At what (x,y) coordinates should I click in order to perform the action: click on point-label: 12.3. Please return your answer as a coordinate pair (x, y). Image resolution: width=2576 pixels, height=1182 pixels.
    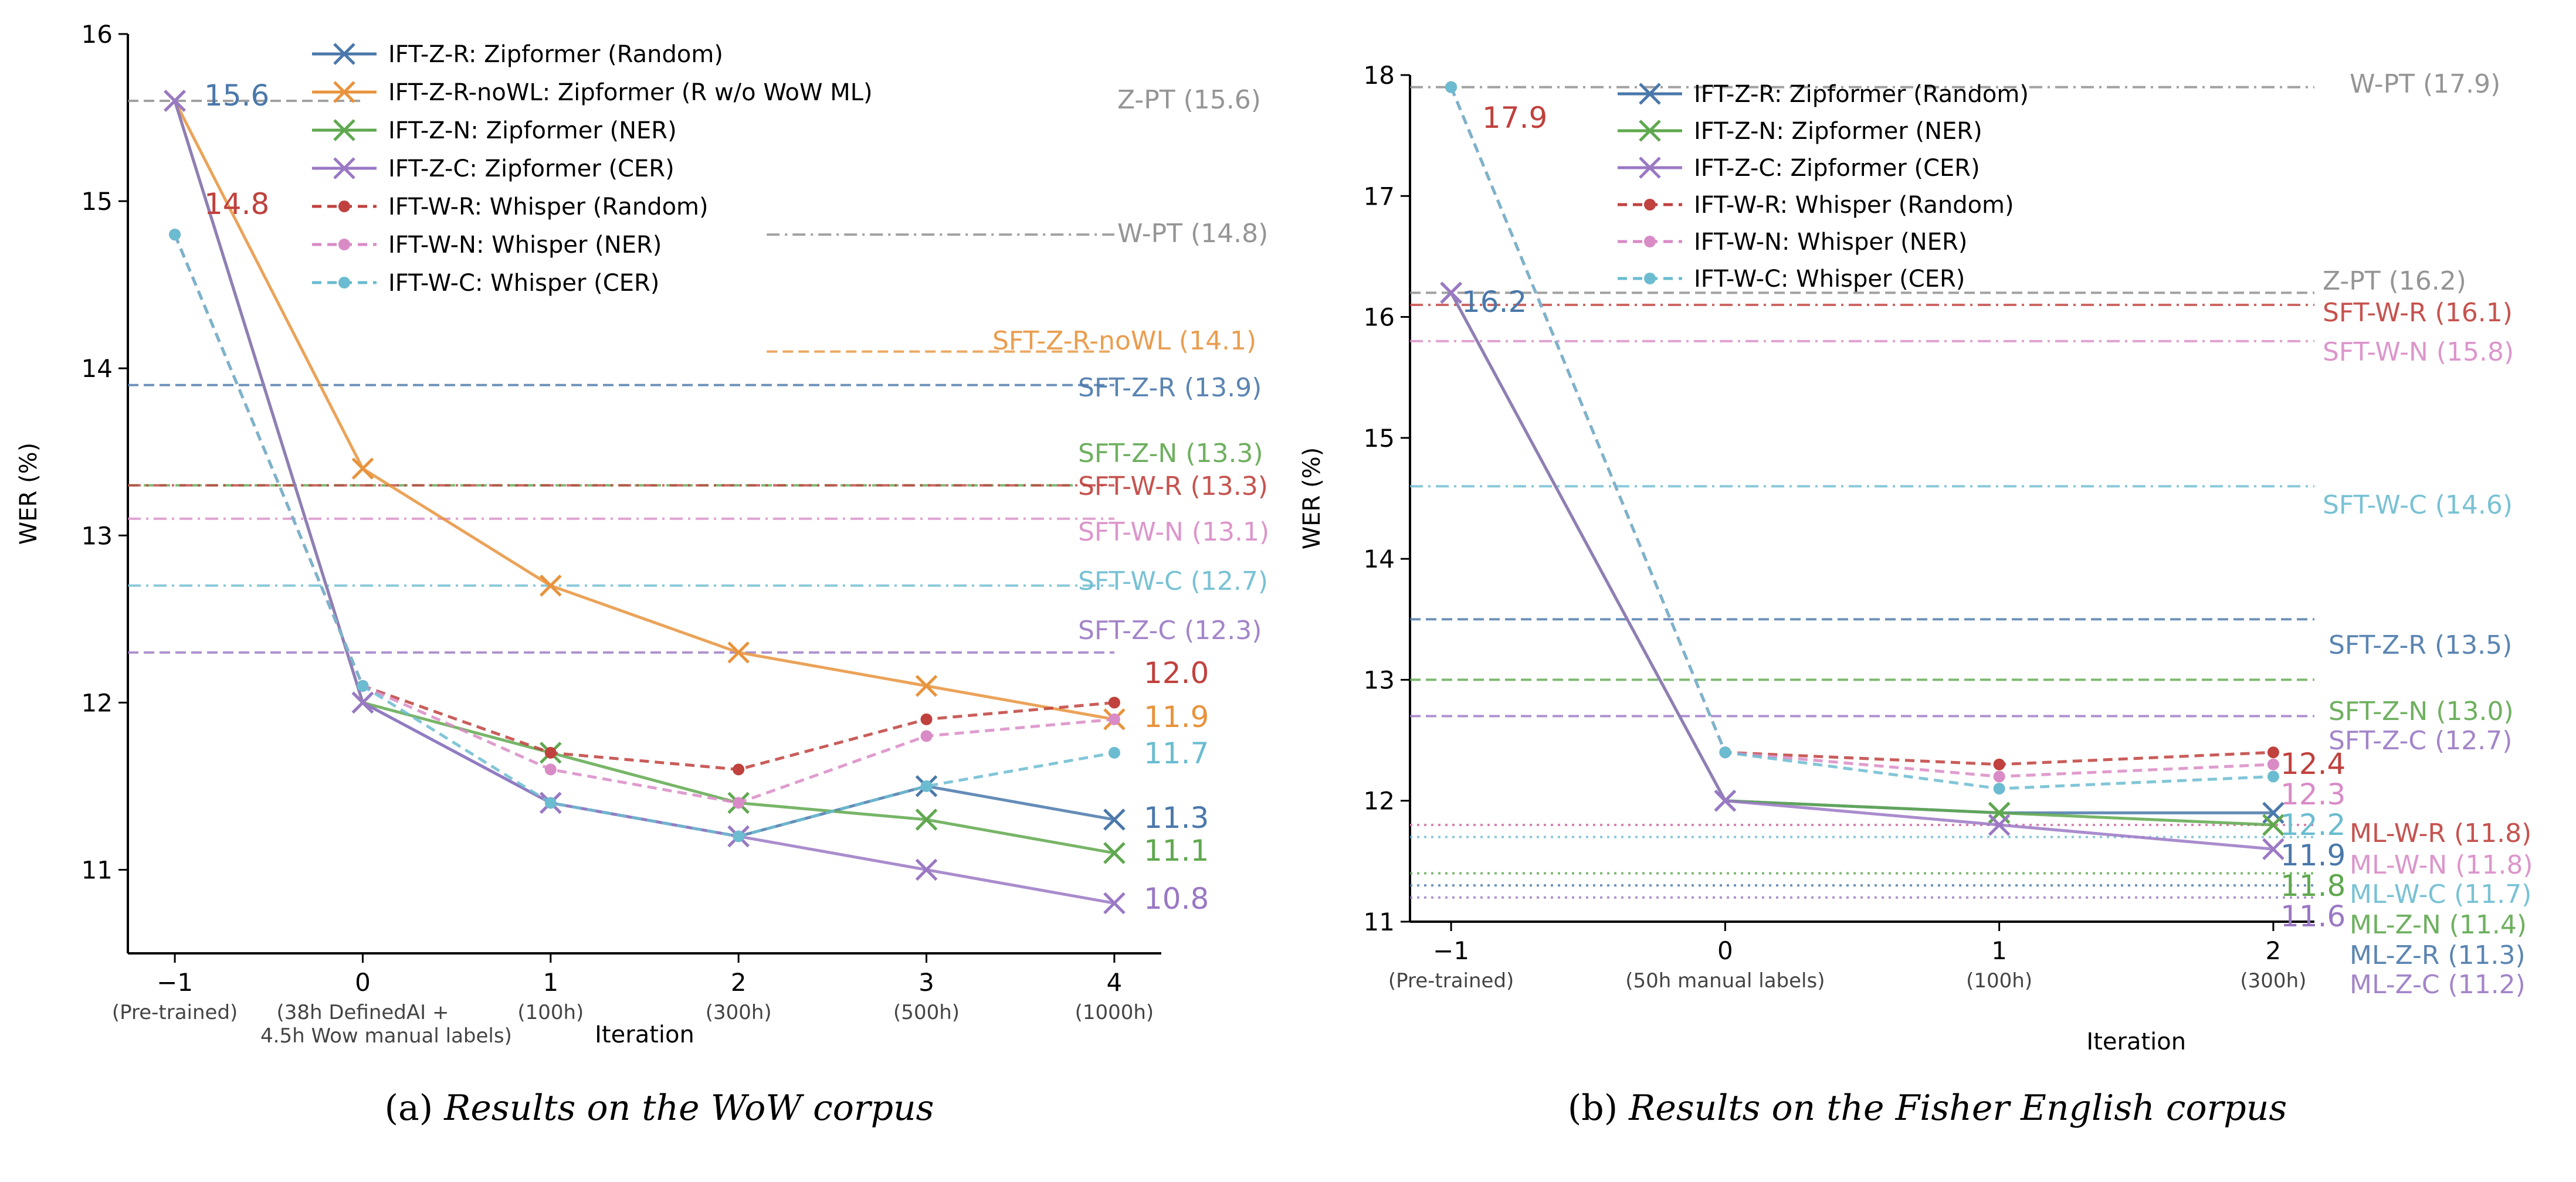
    Looking at the image, I should click on (2312, 794).